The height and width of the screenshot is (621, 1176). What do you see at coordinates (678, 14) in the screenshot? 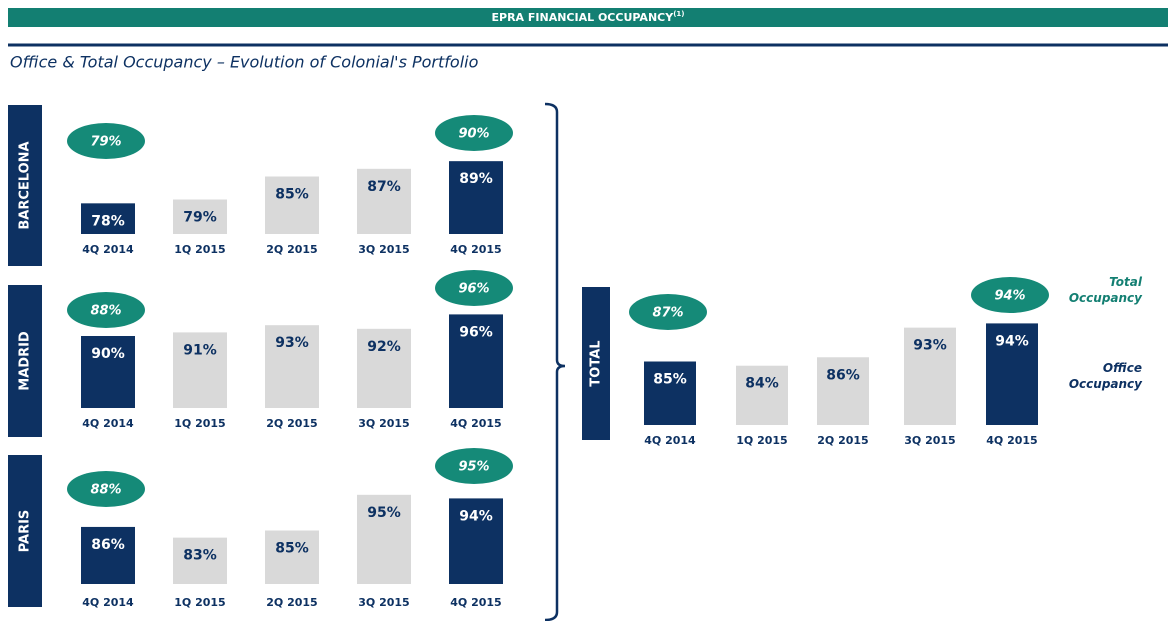
I see `header-sup: (1)` at bounding box center [678, 14].